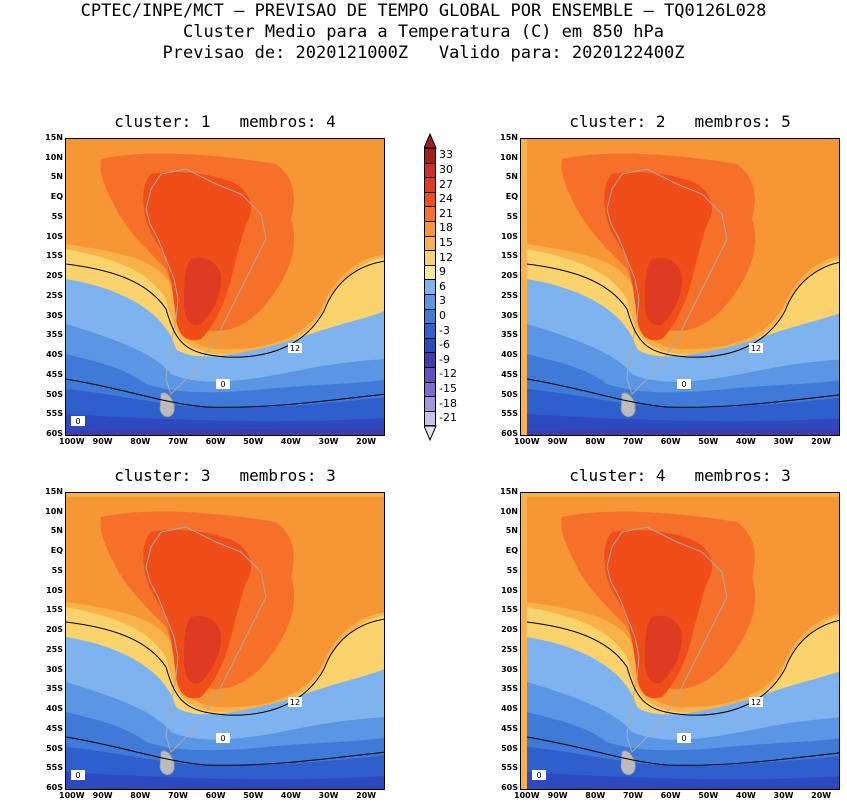 The height and width of the screenshot is (803, 847). Describe the element at coordinates (446, 199) in the screenshot. I see `colorbar-level: 24` at that location.